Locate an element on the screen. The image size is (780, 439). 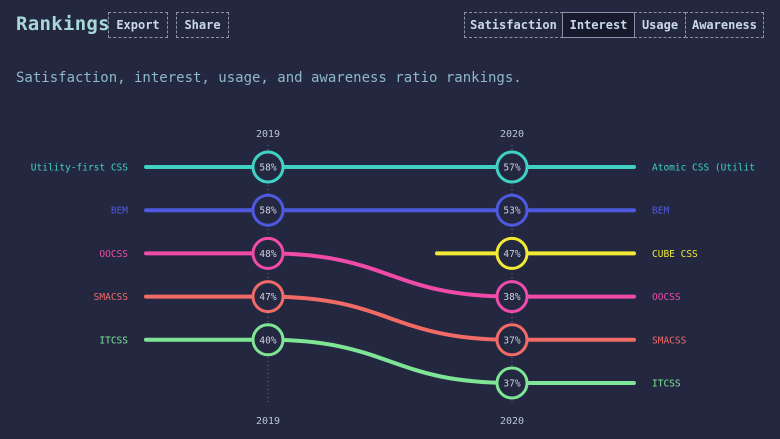
point-value-itcss-2019: 40% is located at coordinates (267, 340).